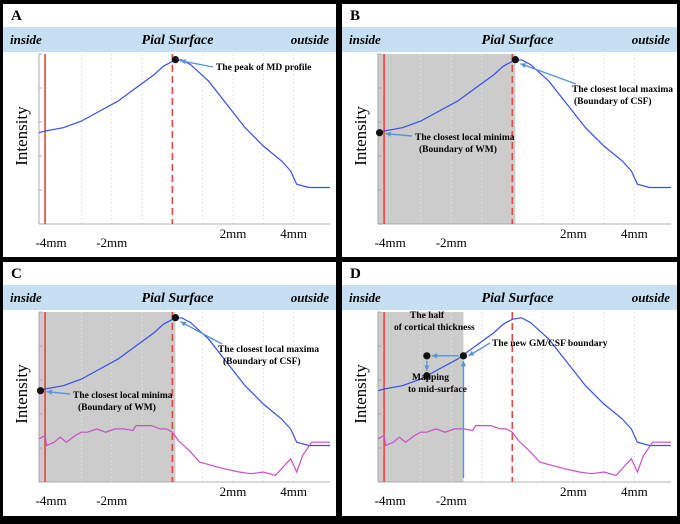  What do you see at coordinates (427, 316) in the screenshot?
I see `annotation-label: The half` at bounding box center [427, 316].